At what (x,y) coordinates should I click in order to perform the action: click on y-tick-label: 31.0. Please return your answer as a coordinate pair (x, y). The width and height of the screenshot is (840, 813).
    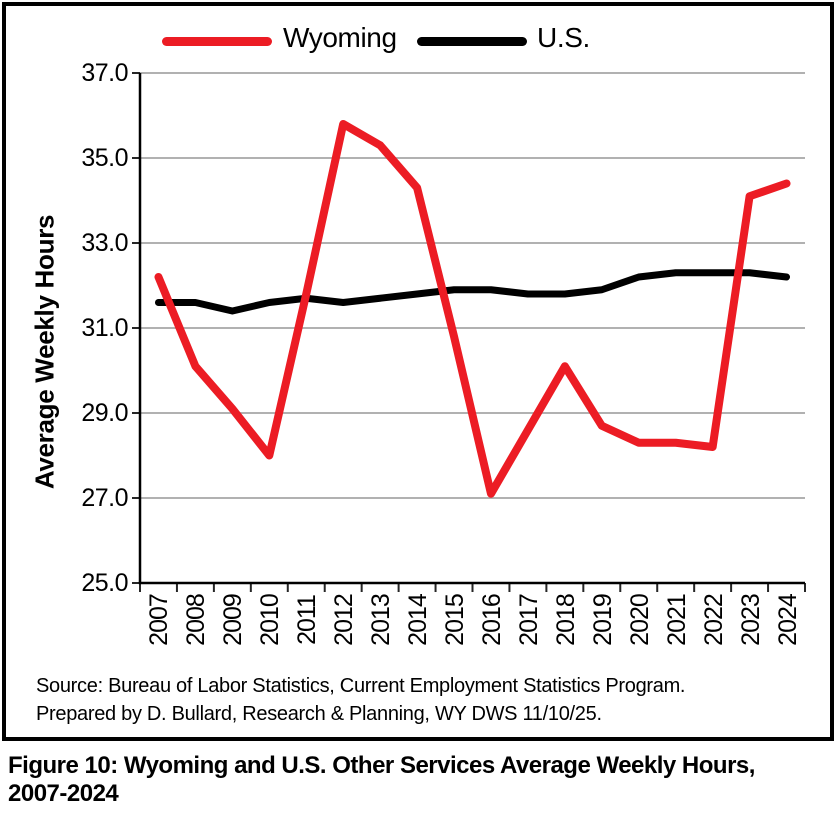
    Looking at the image, I should click on (104, 328).